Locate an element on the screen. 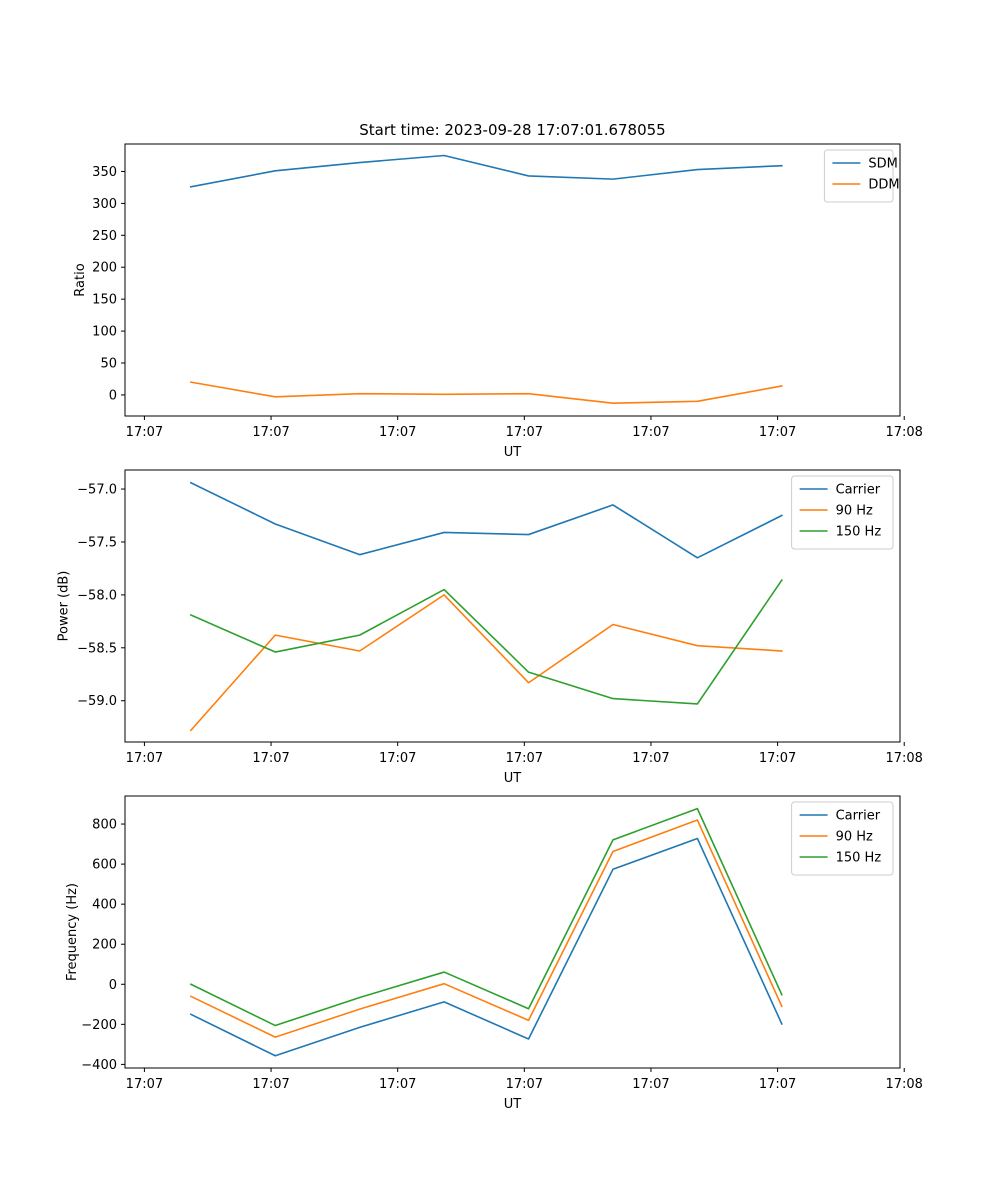 Image resolution: width=1000 pixels, height=1200 pixels. y-tick-label: −400 is located at coordinates (99, 1065).